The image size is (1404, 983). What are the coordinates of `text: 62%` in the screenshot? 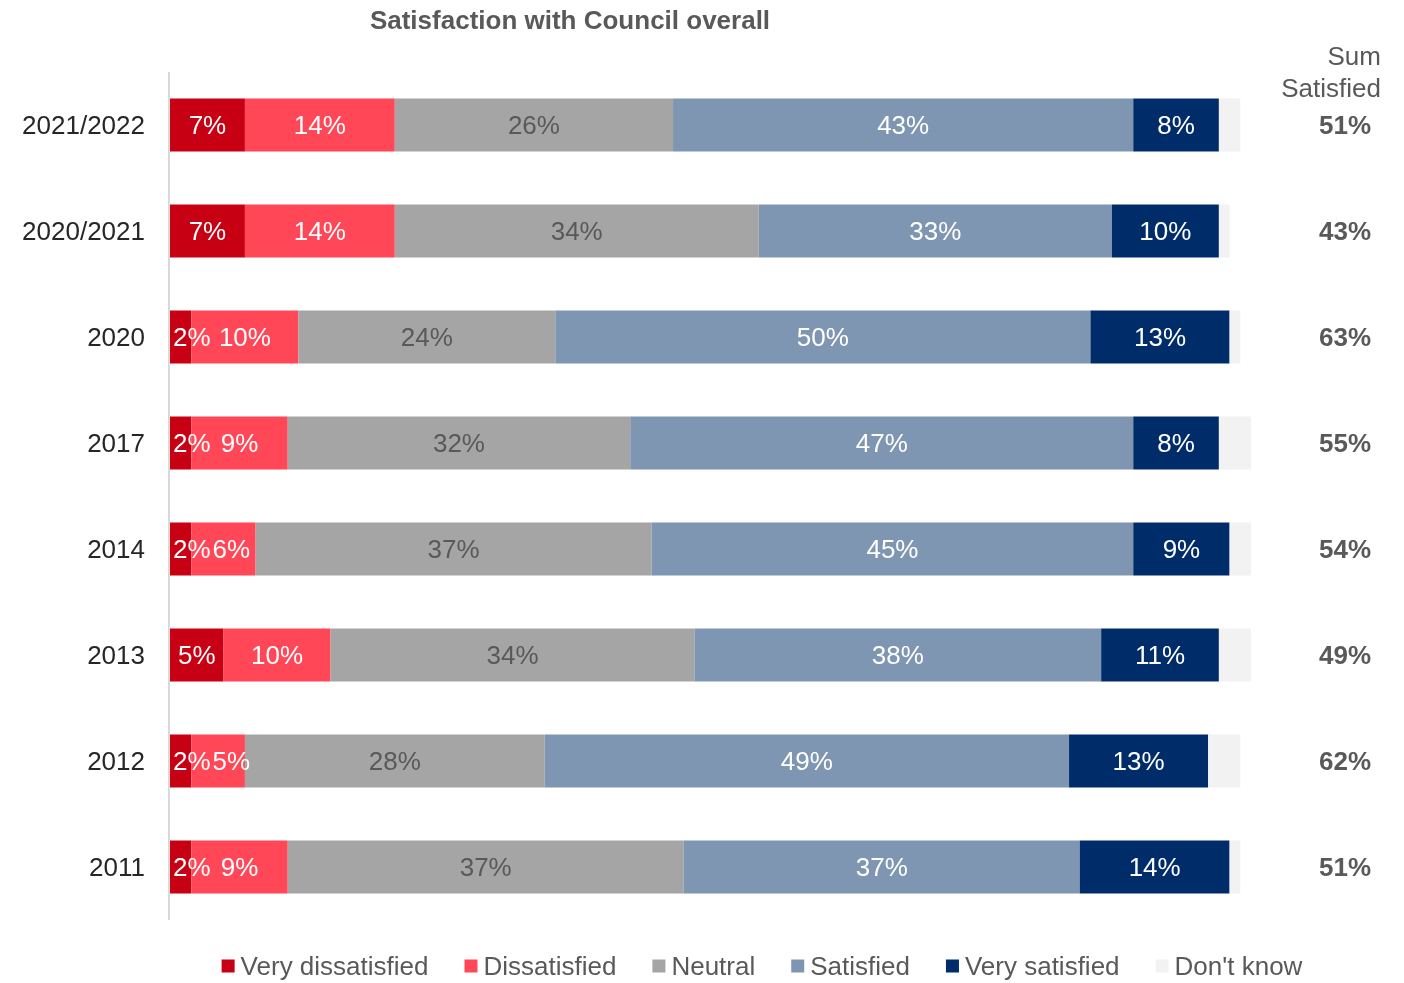 It's located at (1345, 761).